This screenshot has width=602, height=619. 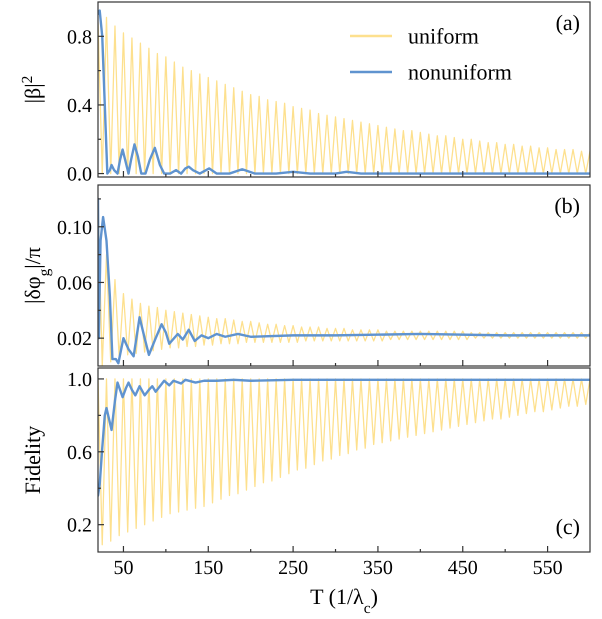 I want to click on x-tick-label: 350, so click(x=377, y=568).